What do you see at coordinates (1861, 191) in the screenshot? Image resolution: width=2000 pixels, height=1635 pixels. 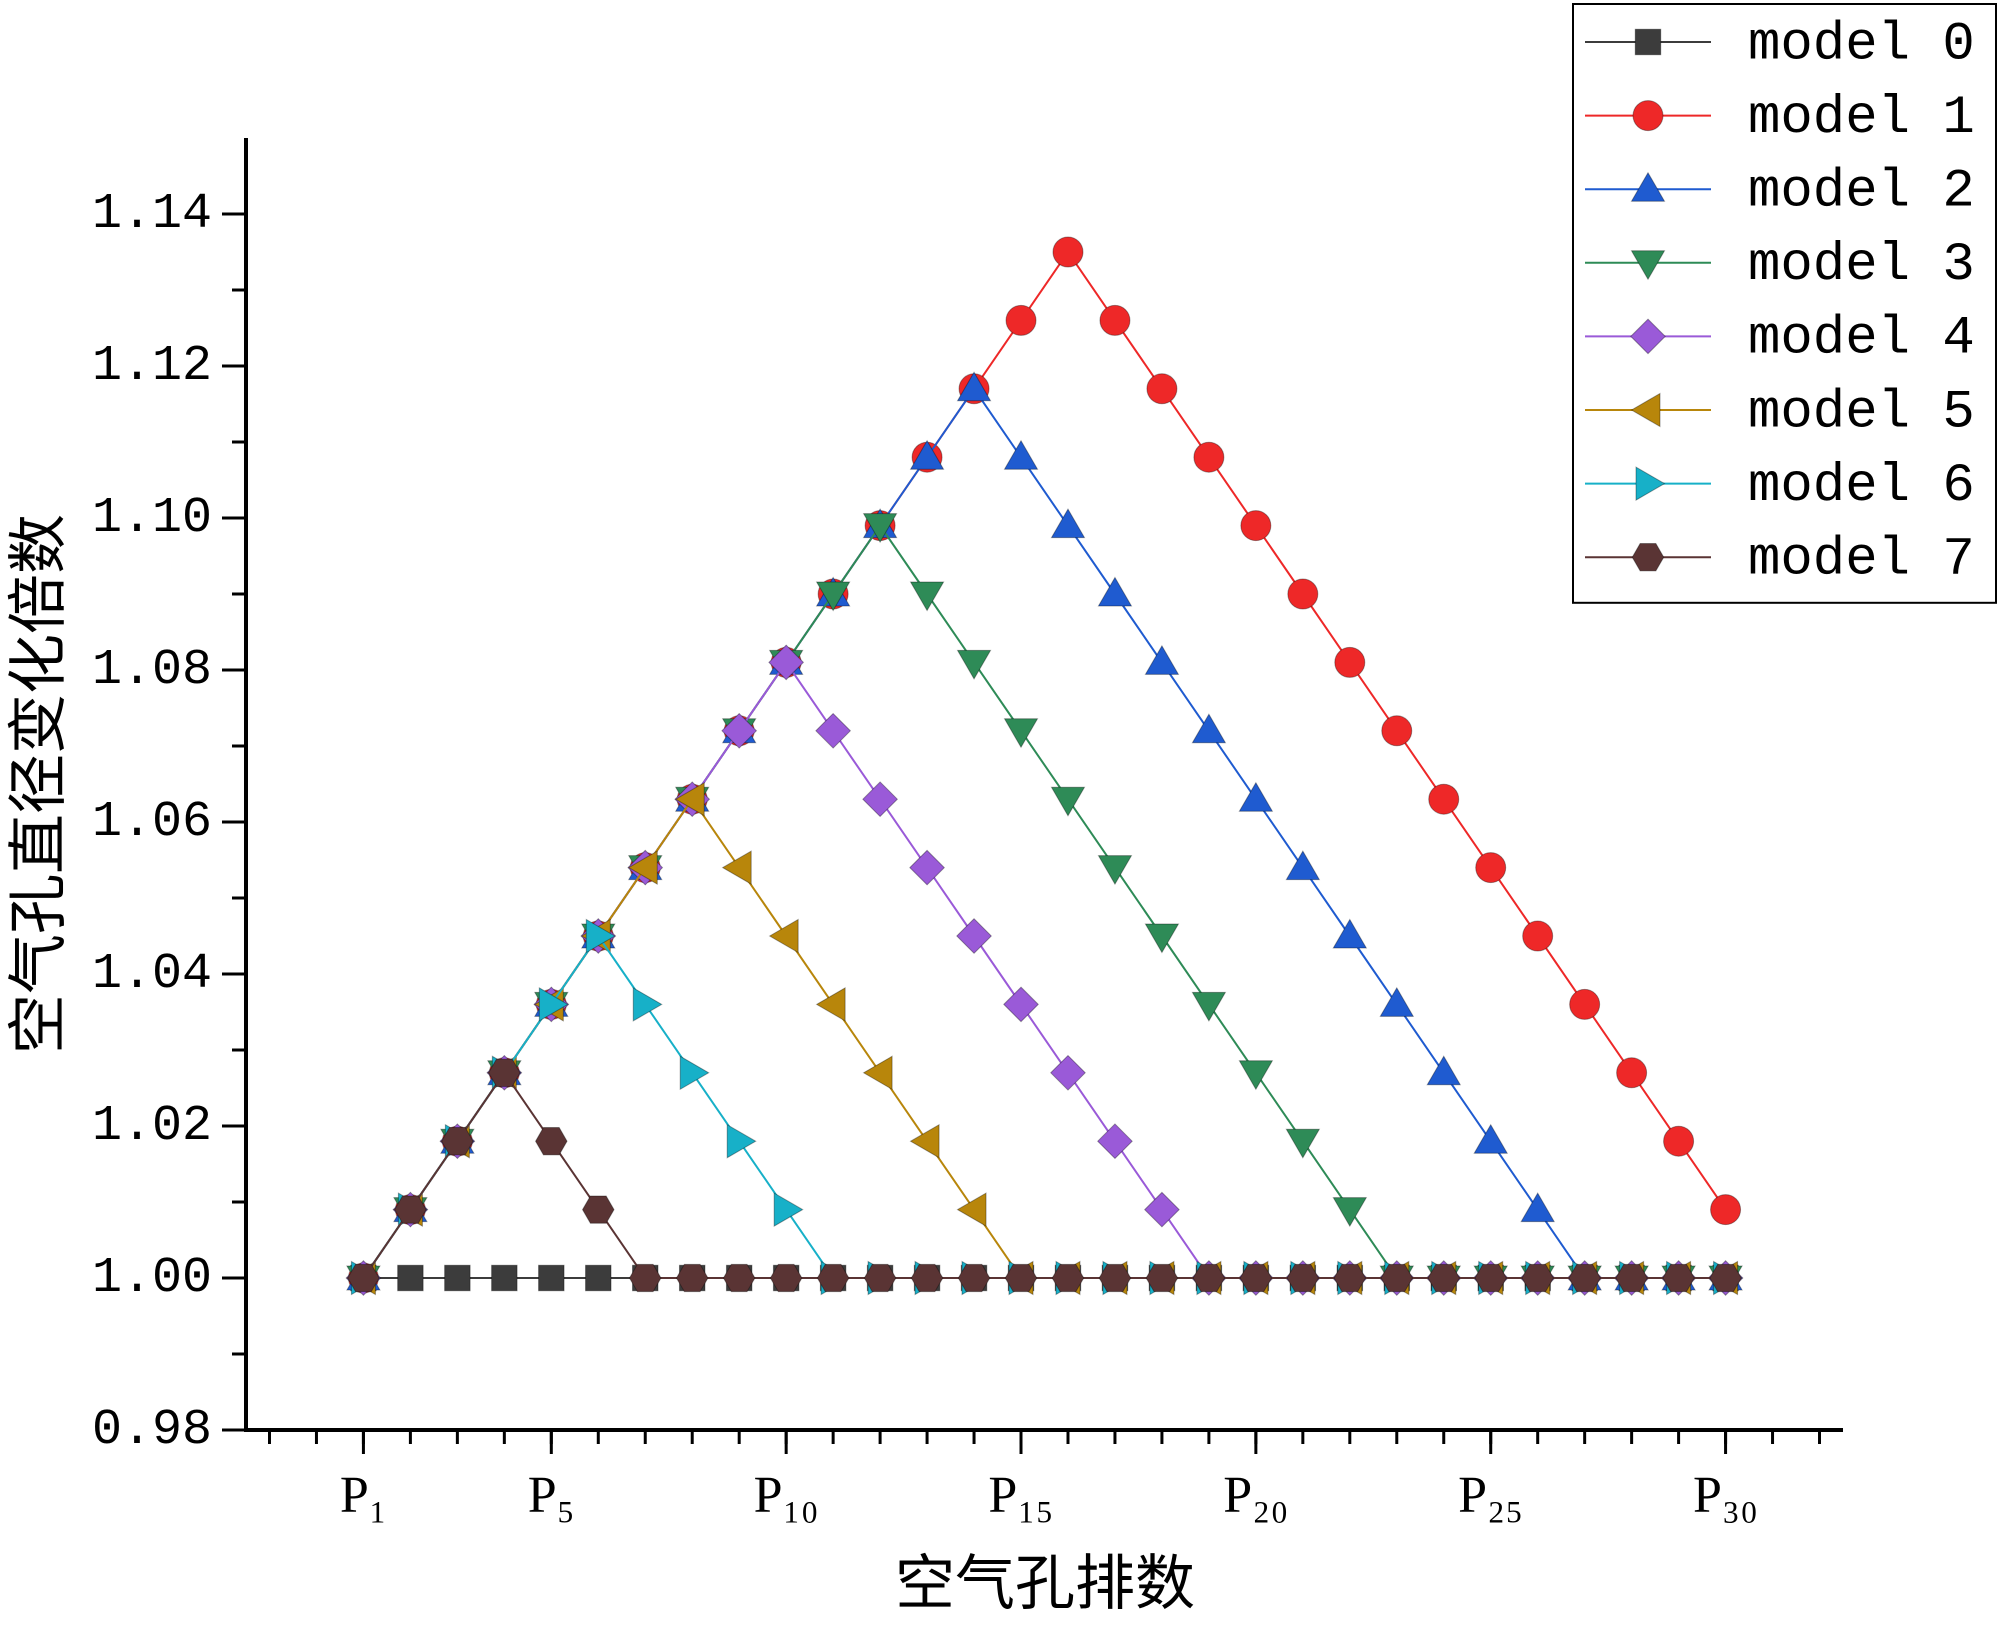 I see `legend-label: model 2` at bounding box center [1861, 191].